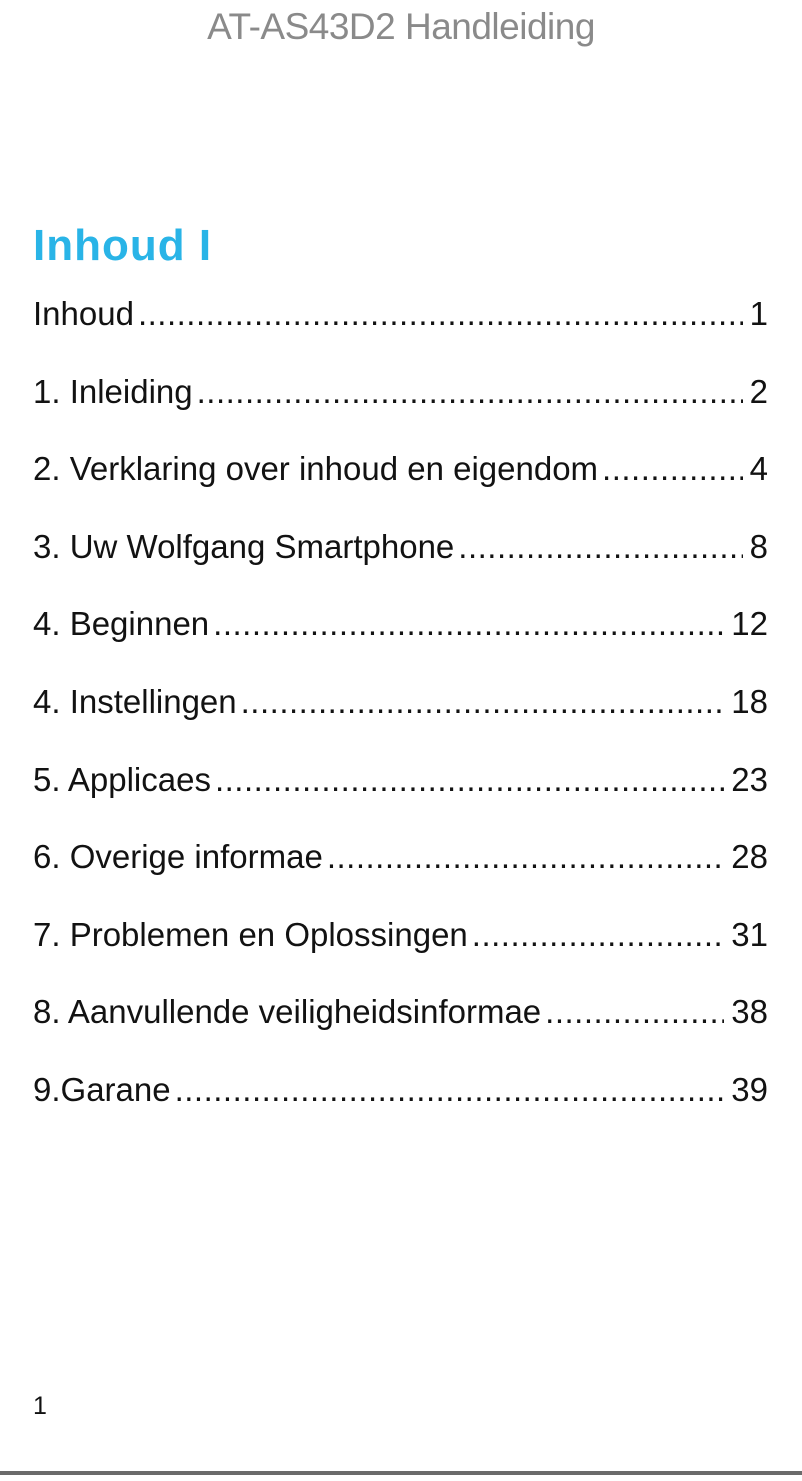 Image resolution: width=802 pixels, height=1481 pixels. I want to click on toc-entry-label: 4. Instellingen, so click(135, 701).